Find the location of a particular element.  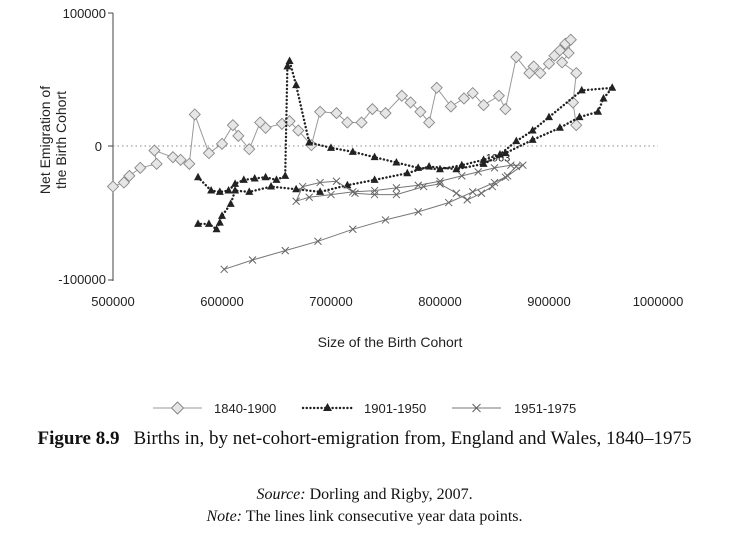

y-axis-title: Net Emigration of the Birth Cohort is located at coordinates (53, 140).